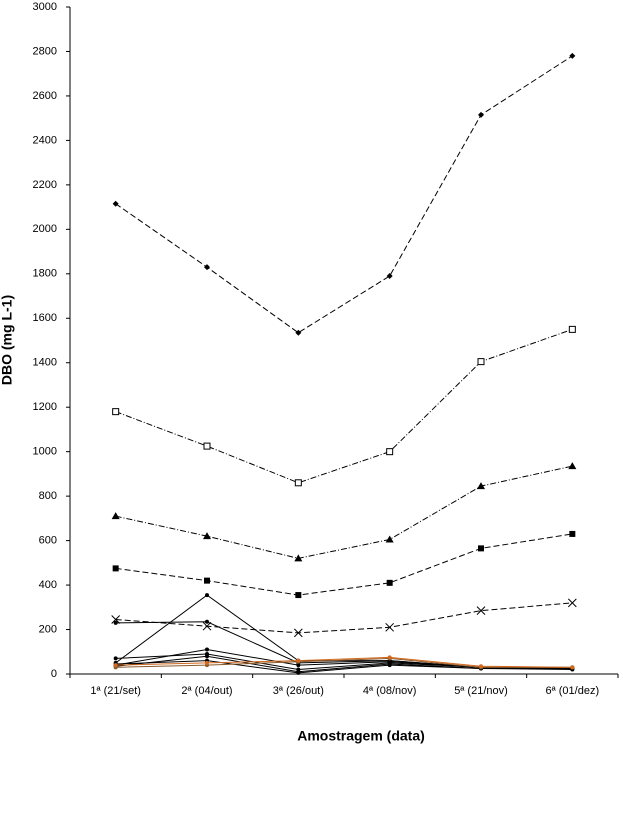  What do you see at coordinates (54, 674) in the screenshot?
I see `y-tick-label: 0` at bounding box center [54, 674].